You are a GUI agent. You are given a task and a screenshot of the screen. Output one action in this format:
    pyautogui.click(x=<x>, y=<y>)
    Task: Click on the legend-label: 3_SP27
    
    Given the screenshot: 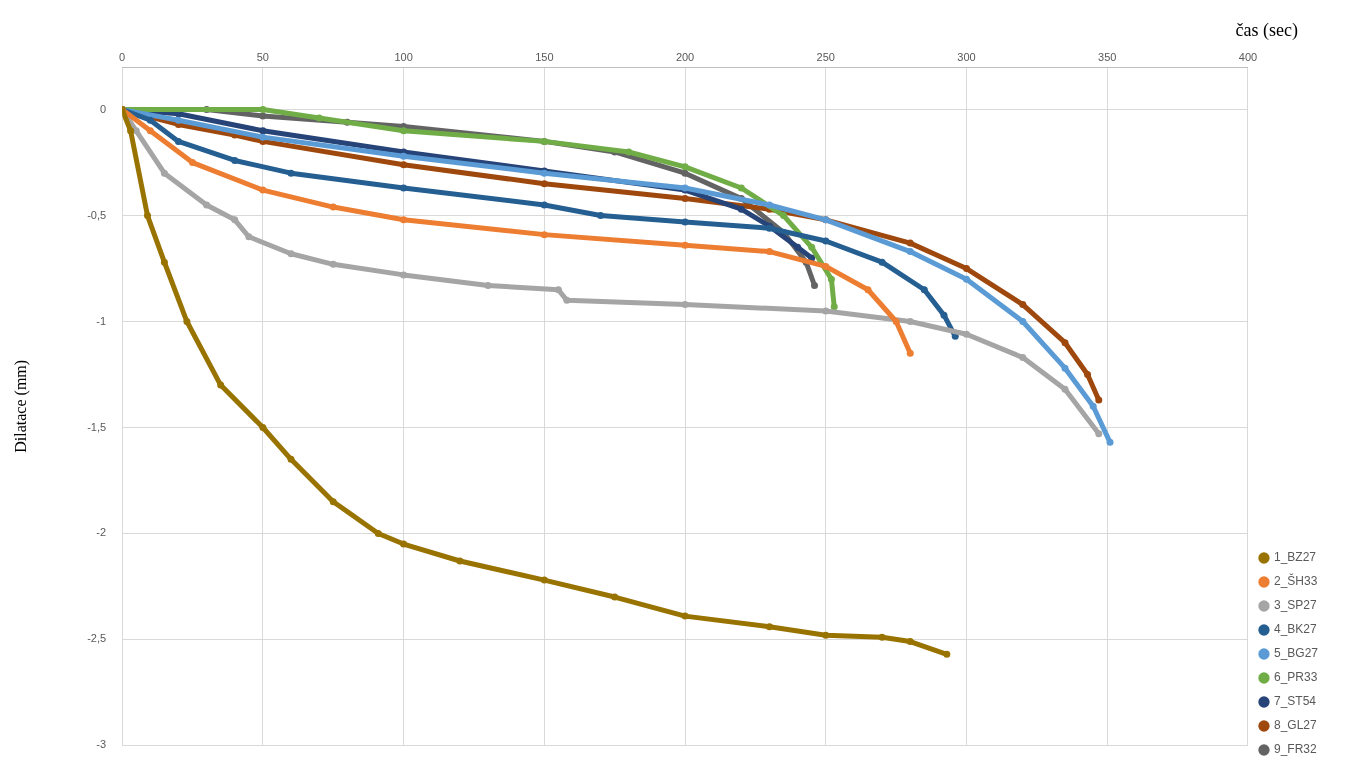 What is the action you would take?
    pyautogui.click(x=1295, y=605)
    